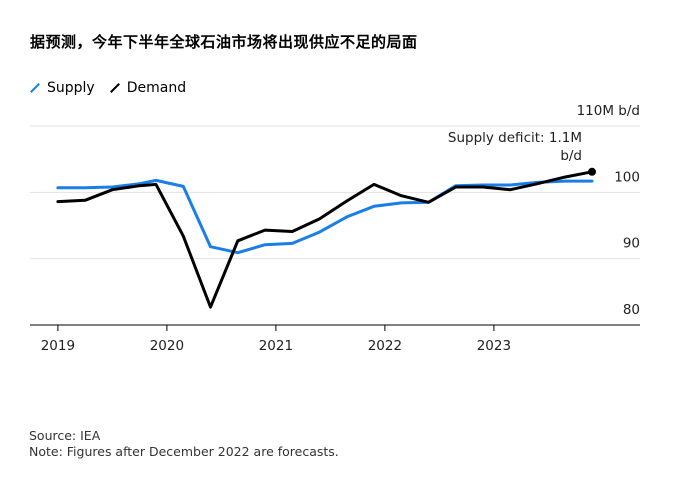 The width and height of the screenshot is (689, 494). What do you see at coordinates (325, 216) in the screenshot?
I see `series-line-supply` at bounding box center [325, 216].